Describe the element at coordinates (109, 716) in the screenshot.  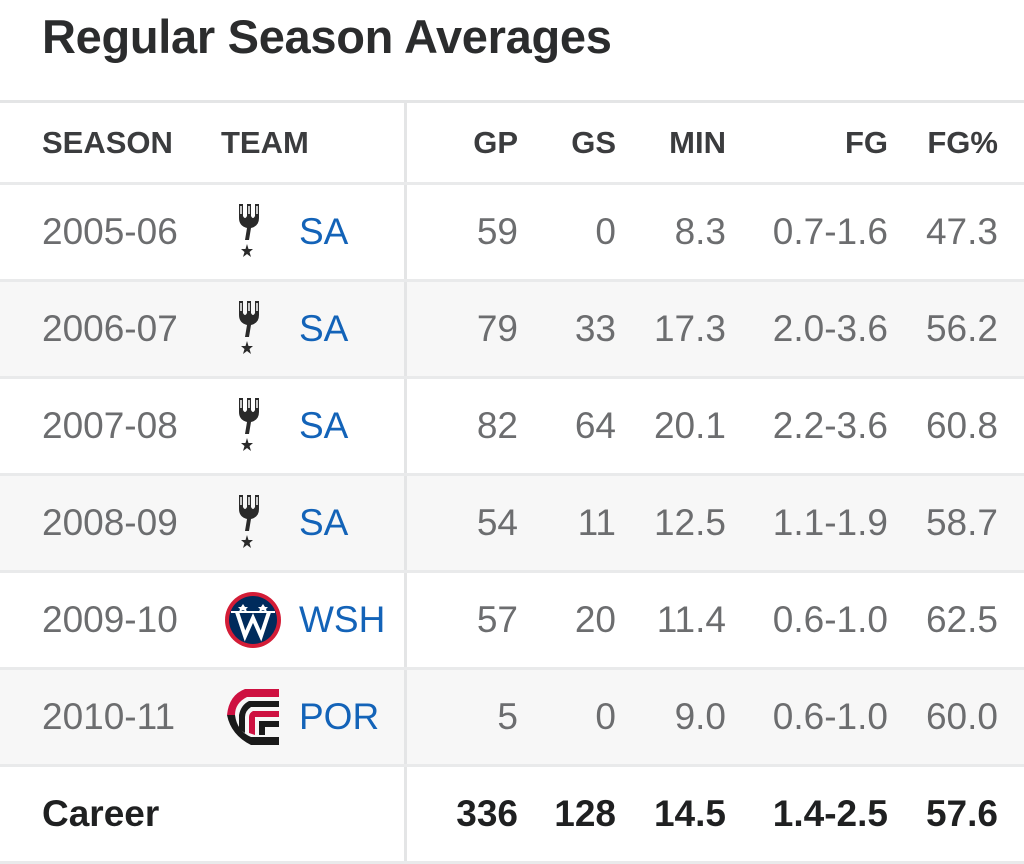
I see `season-cell: 2010-11` at that location.